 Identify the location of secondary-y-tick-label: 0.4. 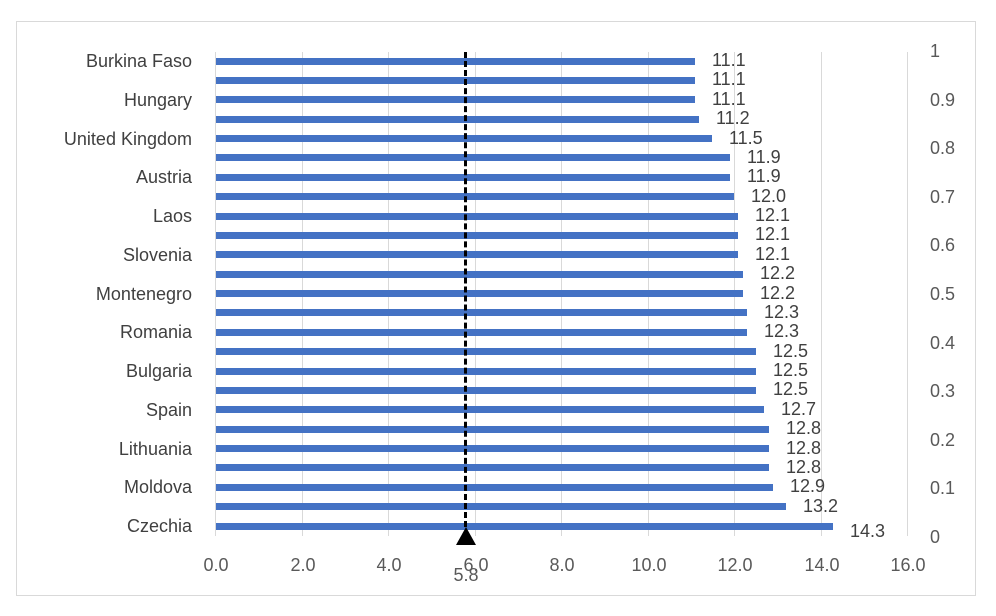
(943, 343).